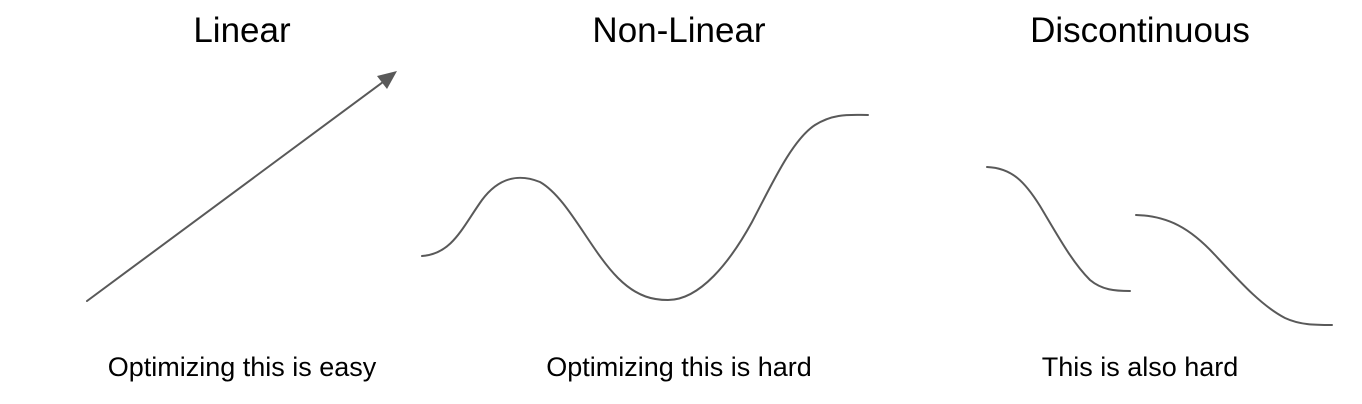 The height and width of the screenshot is (404, 1362). I want to click on nonlinear-caption: Optimizing this is hard, so click(679, 367).